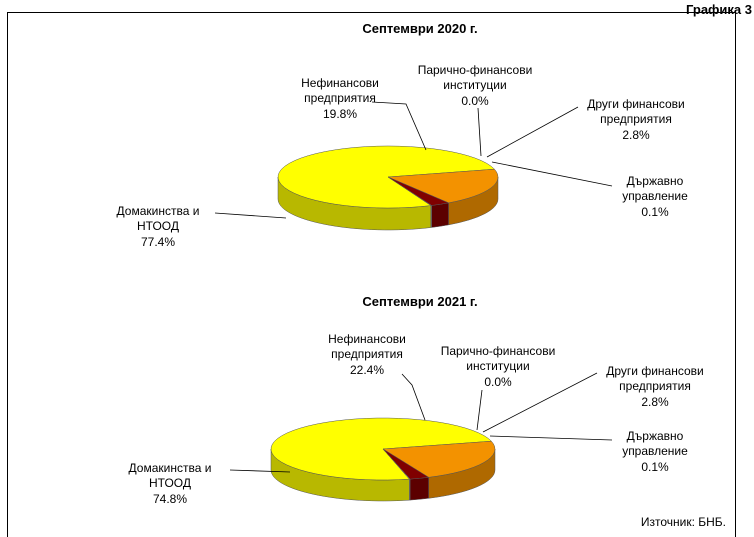 This screenshot has width=754, height=537. I want to click on header: Графика 3, so click(719, 9).